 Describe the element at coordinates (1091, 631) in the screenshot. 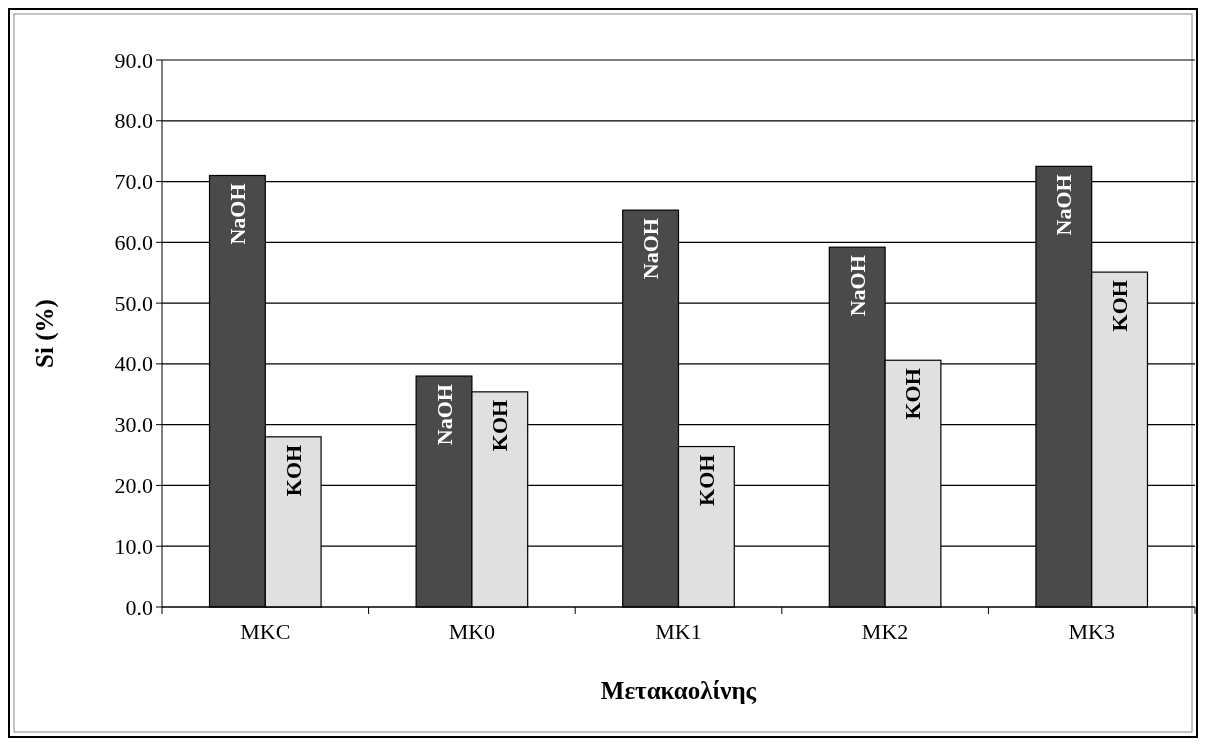

I see `x-tick-label: MK3` at that location.